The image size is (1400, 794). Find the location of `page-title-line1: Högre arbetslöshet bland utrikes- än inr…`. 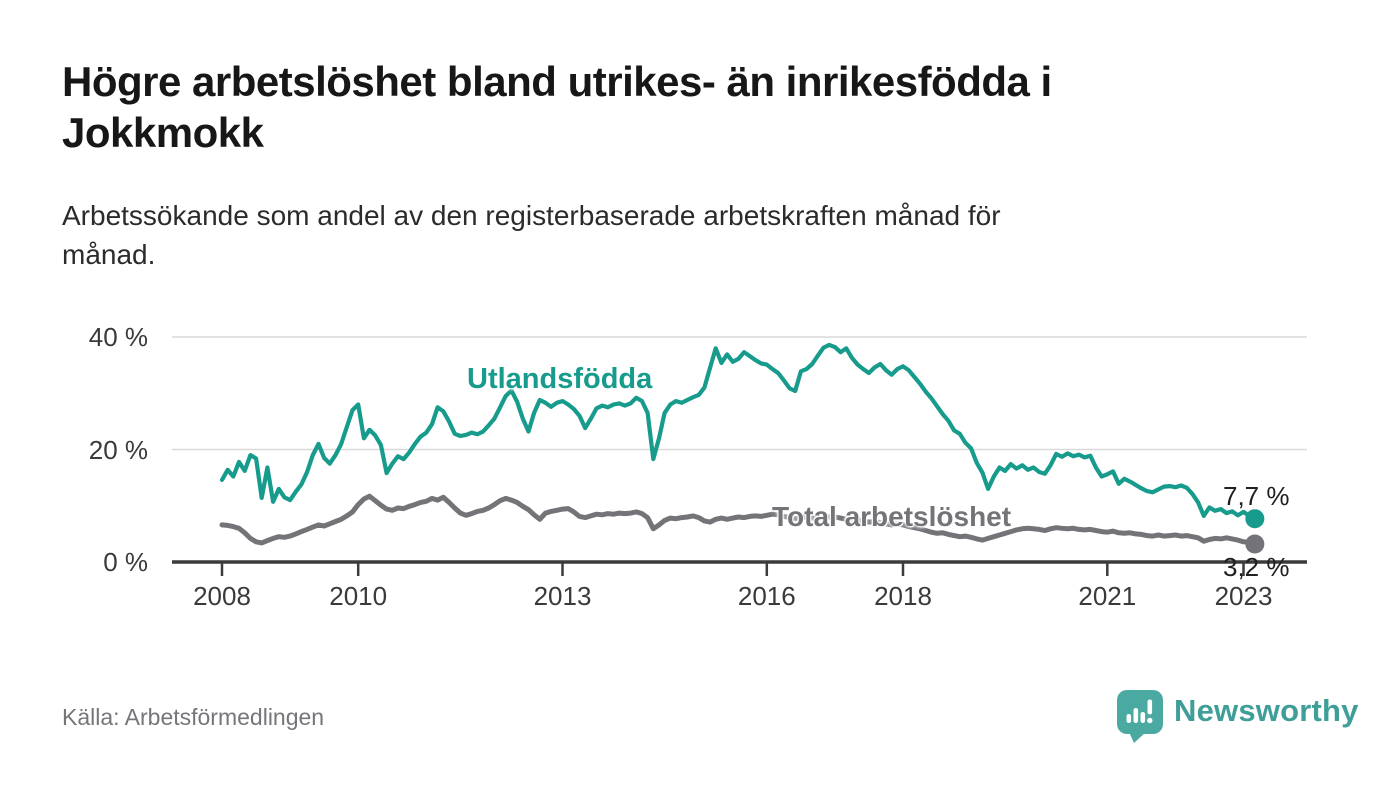

page-title-line1: Högre arbetslöshet bland utrikes- än inr… is located at coordinates (557, 81).